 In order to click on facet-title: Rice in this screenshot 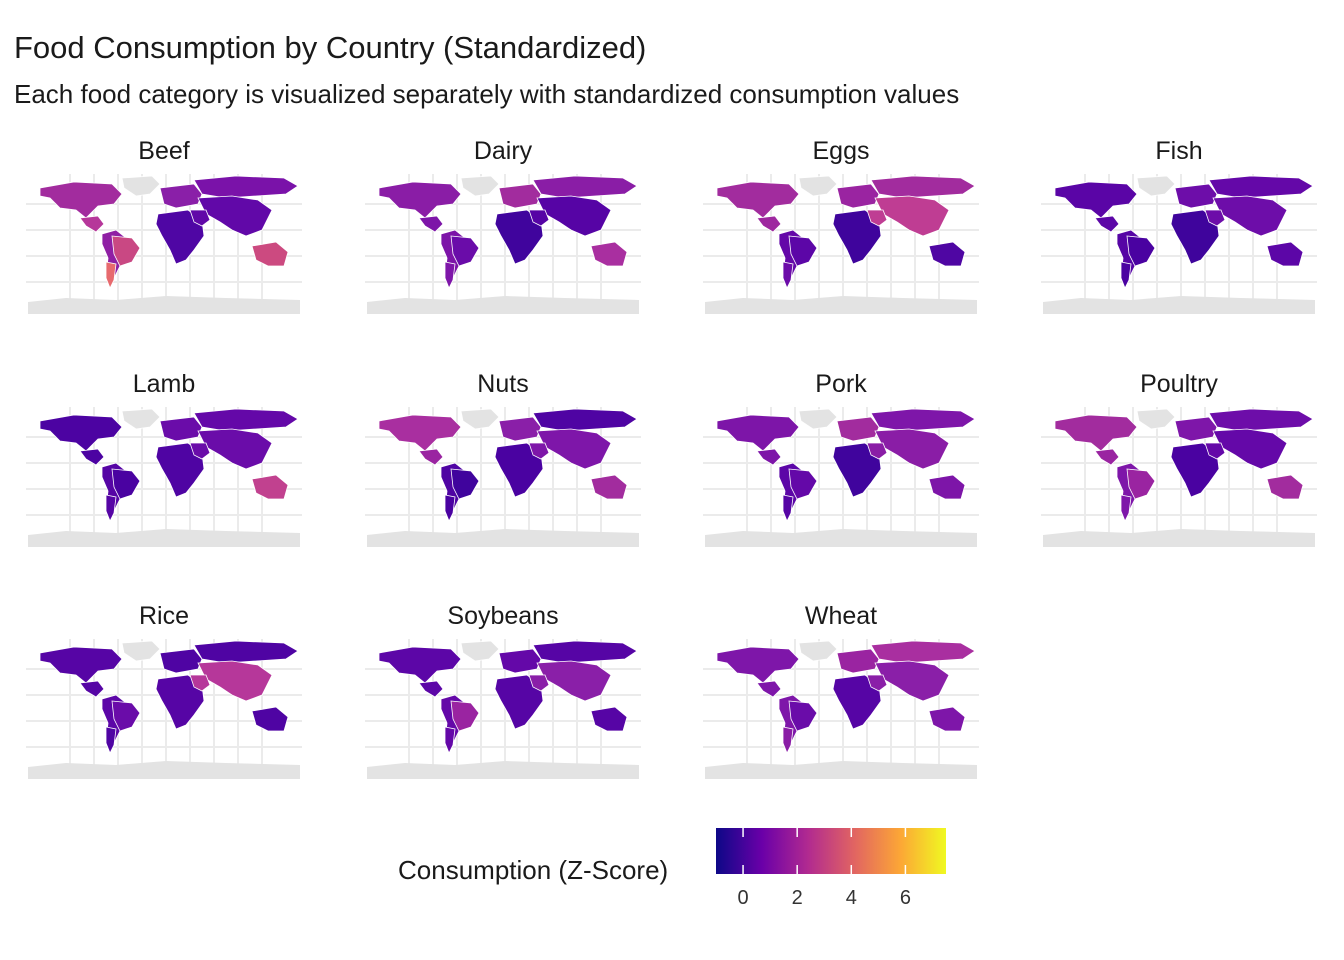, I will do `click(163, 616)`.